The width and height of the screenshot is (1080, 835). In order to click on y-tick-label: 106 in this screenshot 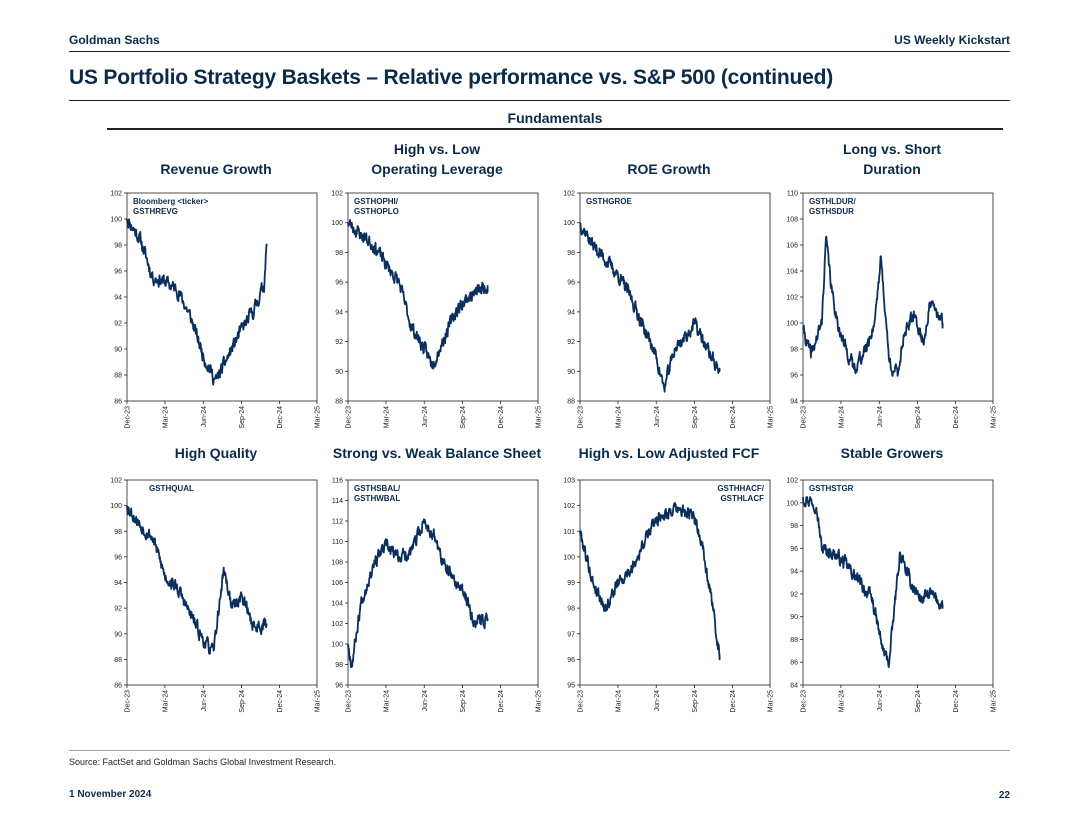, I will do `click(792, 246)`.